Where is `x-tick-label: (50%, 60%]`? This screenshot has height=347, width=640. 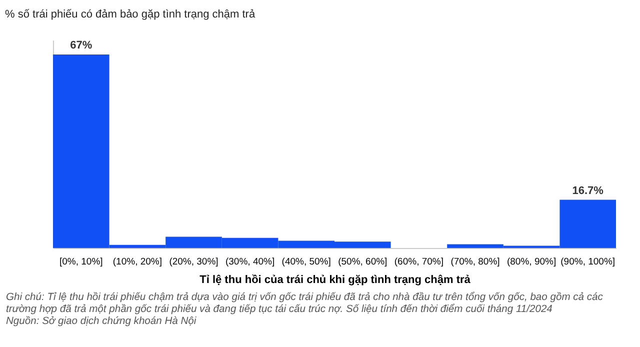
x-tick-label: (50%, 60%] is located at coordinates (363, 262).